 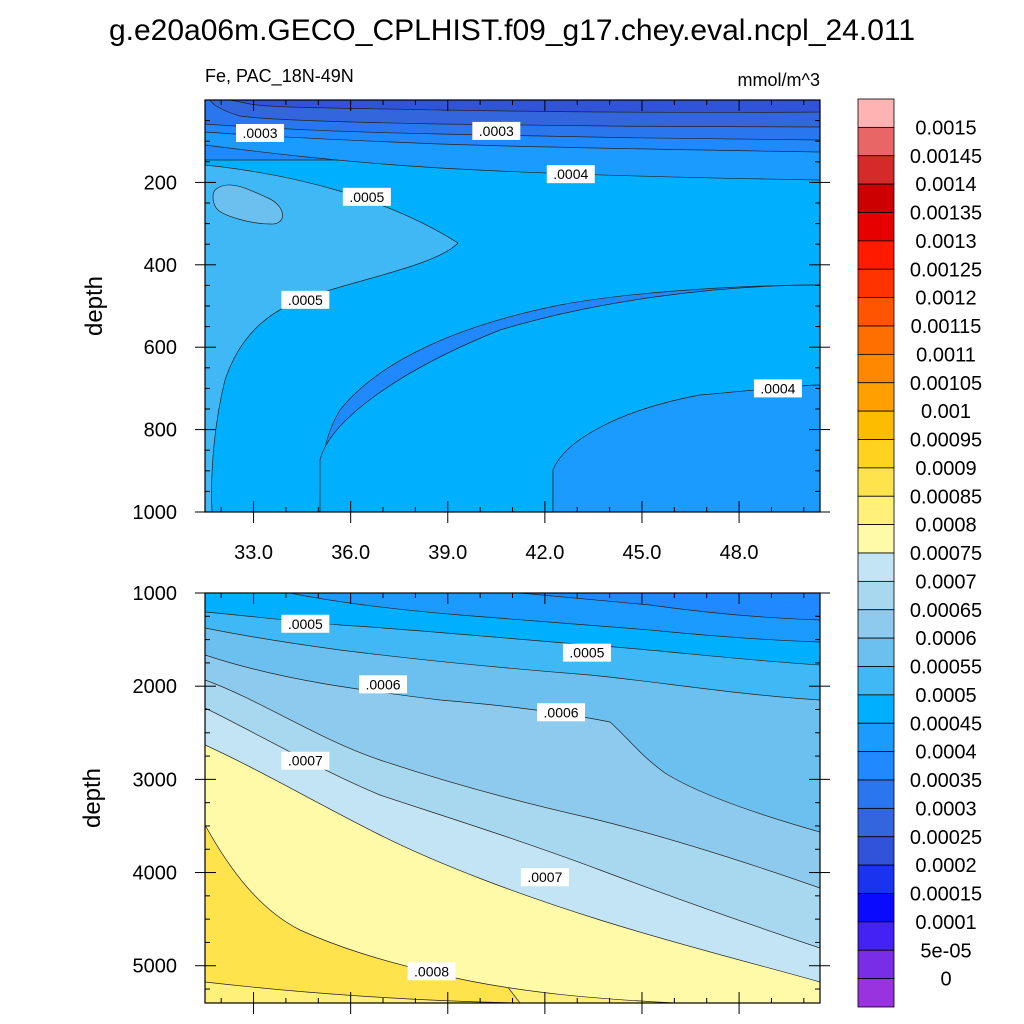 I want to click on colorbar-label: 0.0011, so click(x=946, y=355).